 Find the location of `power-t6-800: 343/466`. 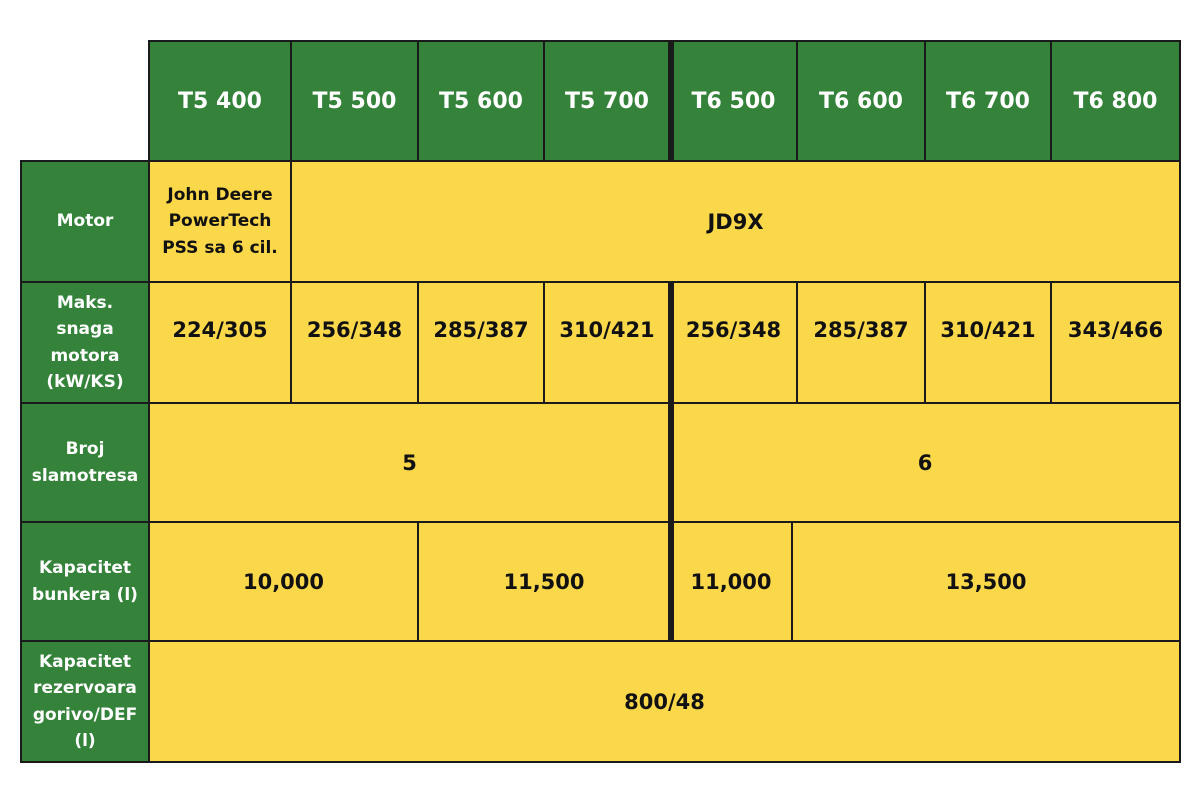

power-t6-800: 343/466 is located at coordinates (1115, 330).